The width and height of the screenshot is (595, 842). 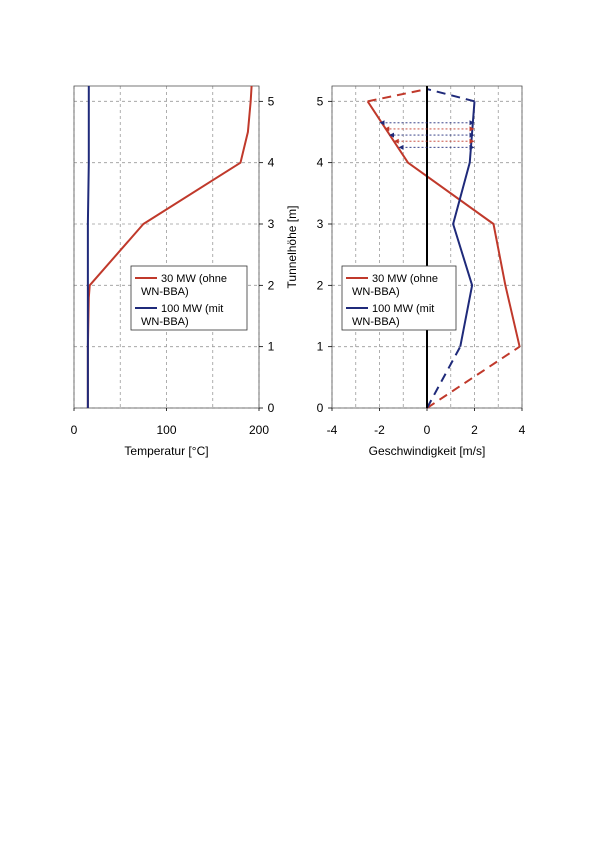 What do you see at coordinates (379, 430) in the screenshot?
I see `x-tick-label: -2` at bounding box center [379, 430].